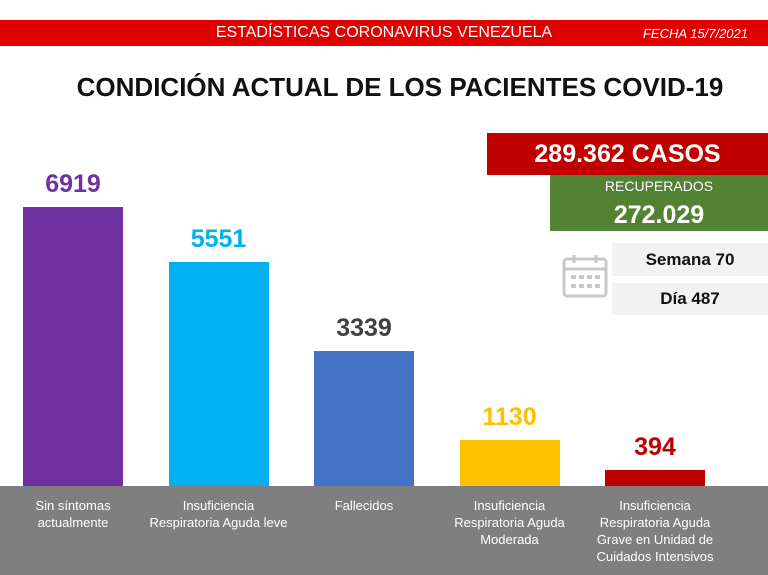 This screenshot has width=768, height=575. What do you see at coordinates (73, 184) in the screenshot?
I see `value-label: 6919` at bounding box center [73, 184].